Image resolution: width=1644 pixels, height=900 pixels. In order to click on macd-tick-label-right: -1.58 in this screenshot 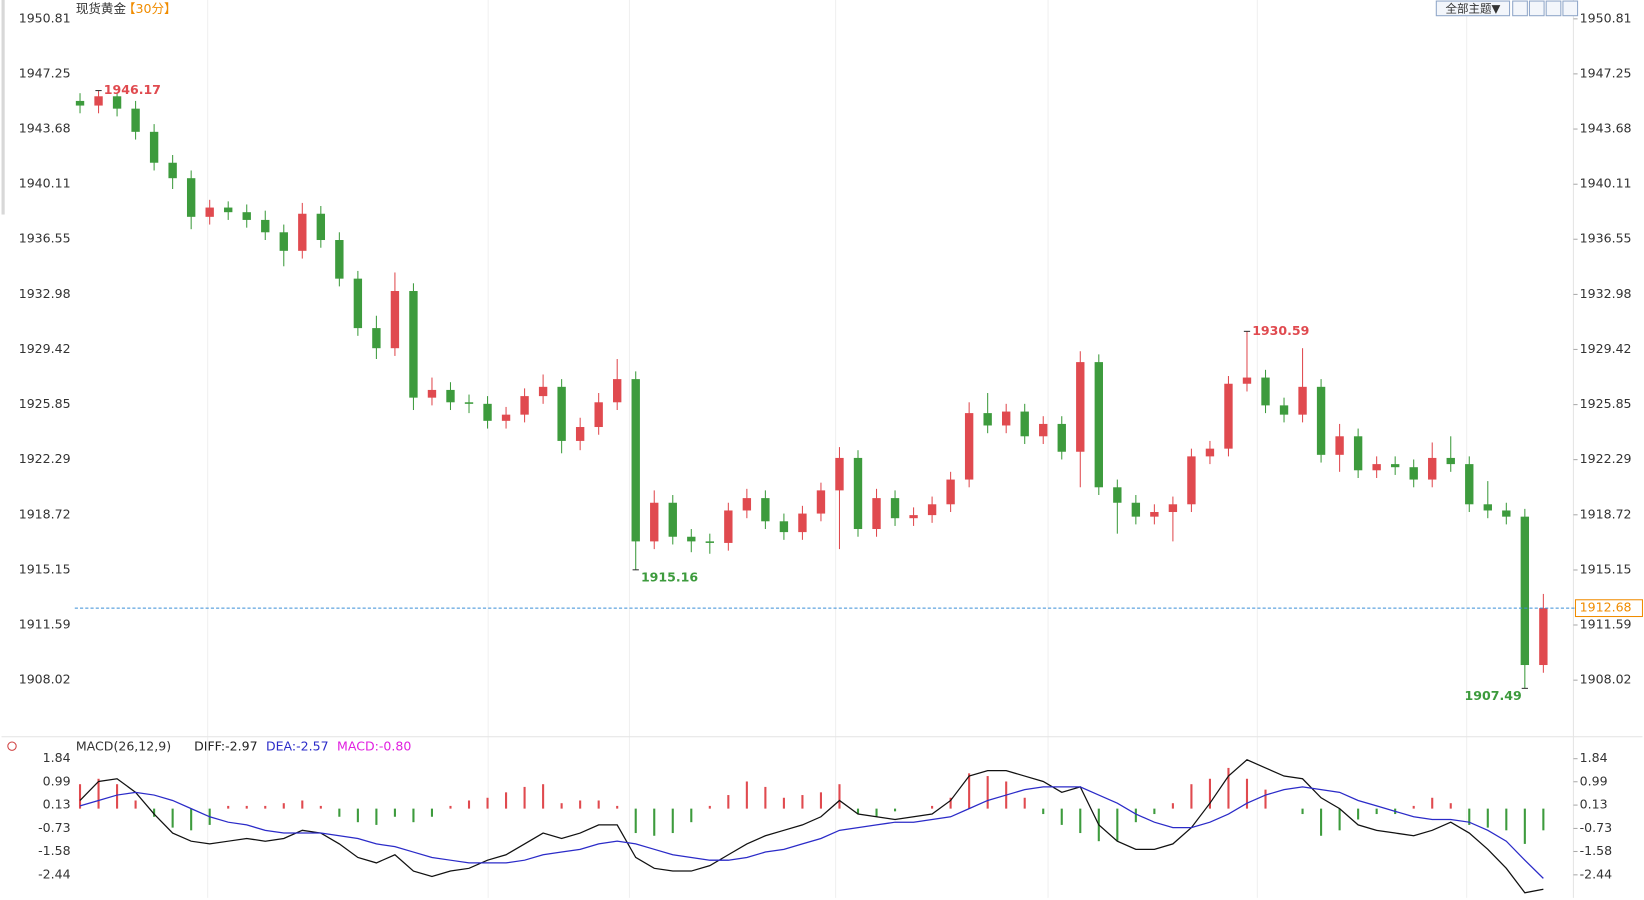, I will do `click(1596, 850)`.